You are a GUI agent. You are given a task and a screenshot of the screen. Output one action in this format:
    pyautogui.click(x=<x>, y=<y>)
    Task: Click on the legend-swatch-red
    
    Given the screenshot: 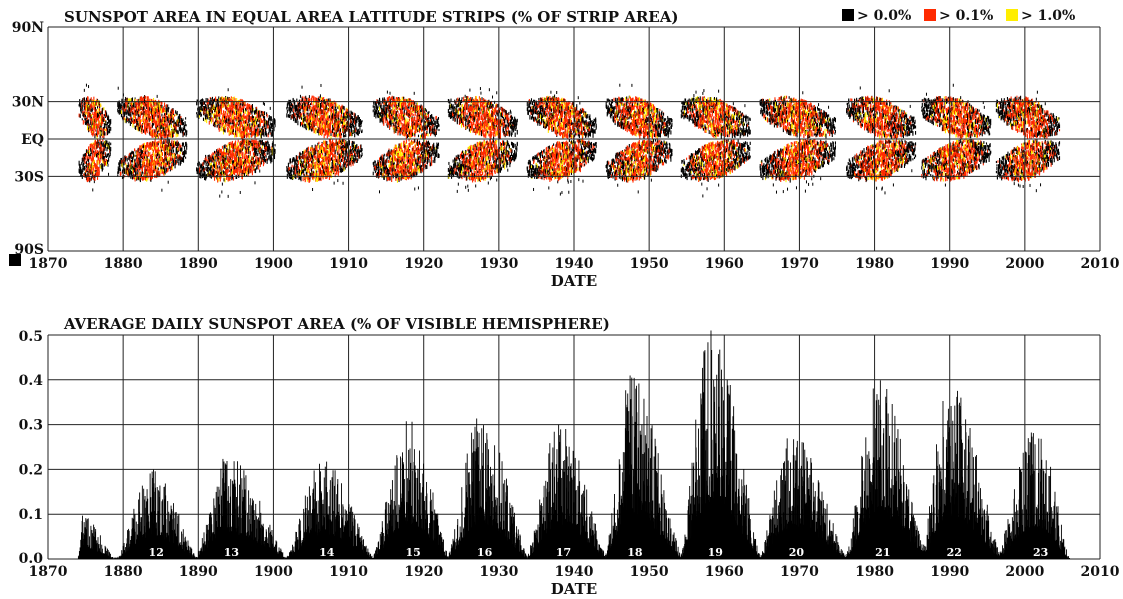 What is the action you would take?
    pyautogui.click(x=930, y=15)
    